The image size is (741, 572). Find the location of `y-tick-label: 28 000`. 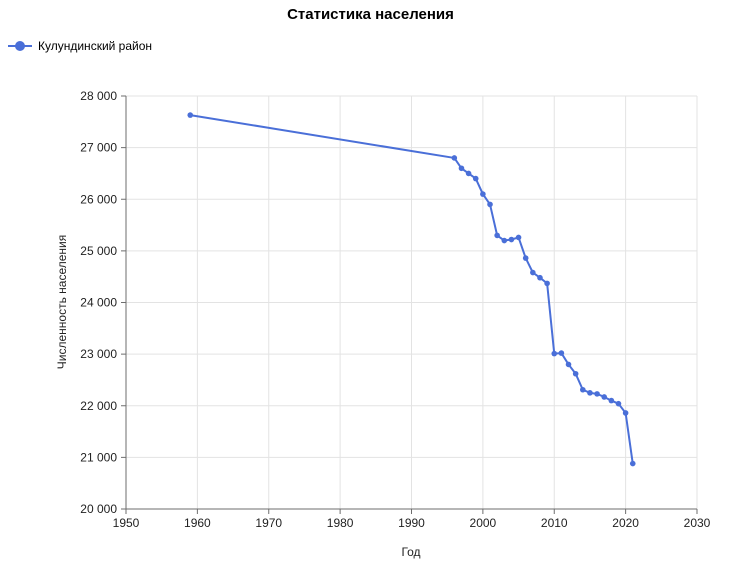

y-tick-label: 28 000 is located at coordinates (98, 96).